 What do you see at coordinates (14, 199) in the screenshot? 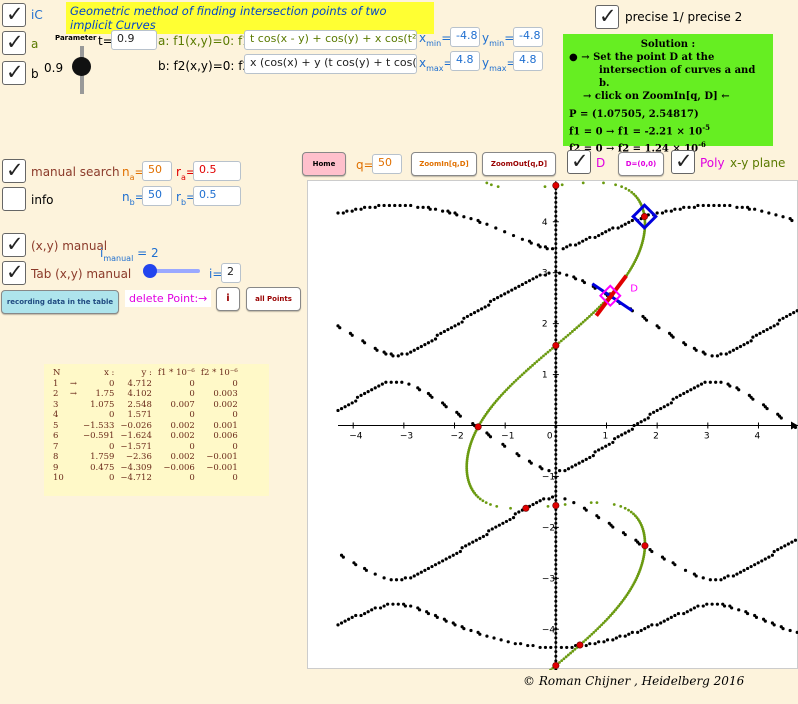
I see `info-checkbox` at bounding box center [14, 199].